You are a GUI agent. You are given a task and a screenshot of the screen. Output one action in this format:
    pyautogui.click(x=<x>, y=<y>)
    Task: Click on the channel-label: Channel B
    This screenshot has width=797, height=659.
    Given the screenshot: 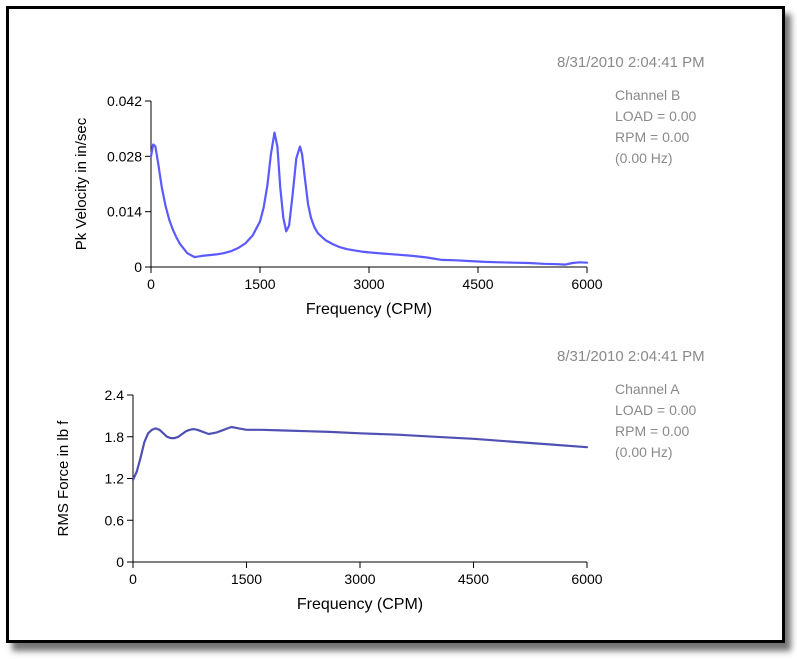 What is the action you would take?
    pyautogui.click(x=648, y=95)
    